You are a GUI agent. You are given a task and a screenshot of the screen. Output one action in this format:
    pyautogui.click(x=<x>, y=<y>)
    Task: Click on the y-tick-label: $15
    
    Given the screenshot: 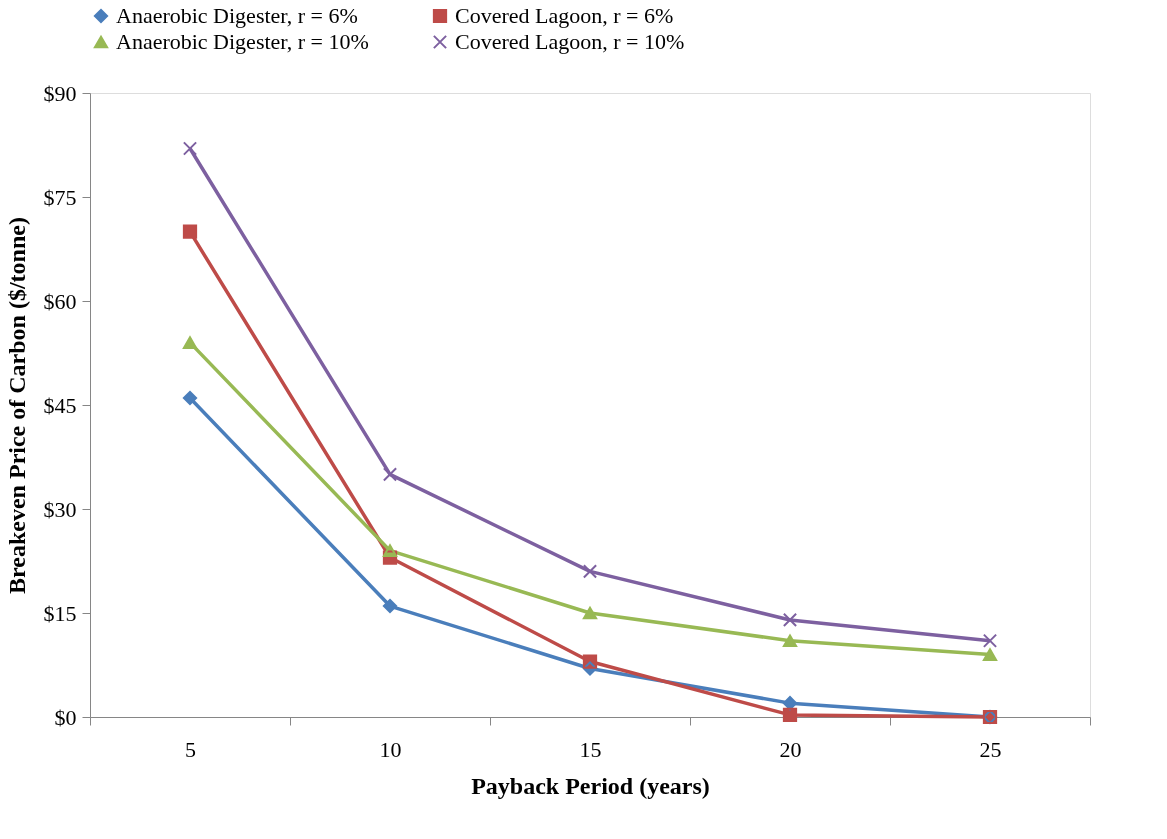 What is the action you would take?
    pyautogui.click(x=60, y=613)
    